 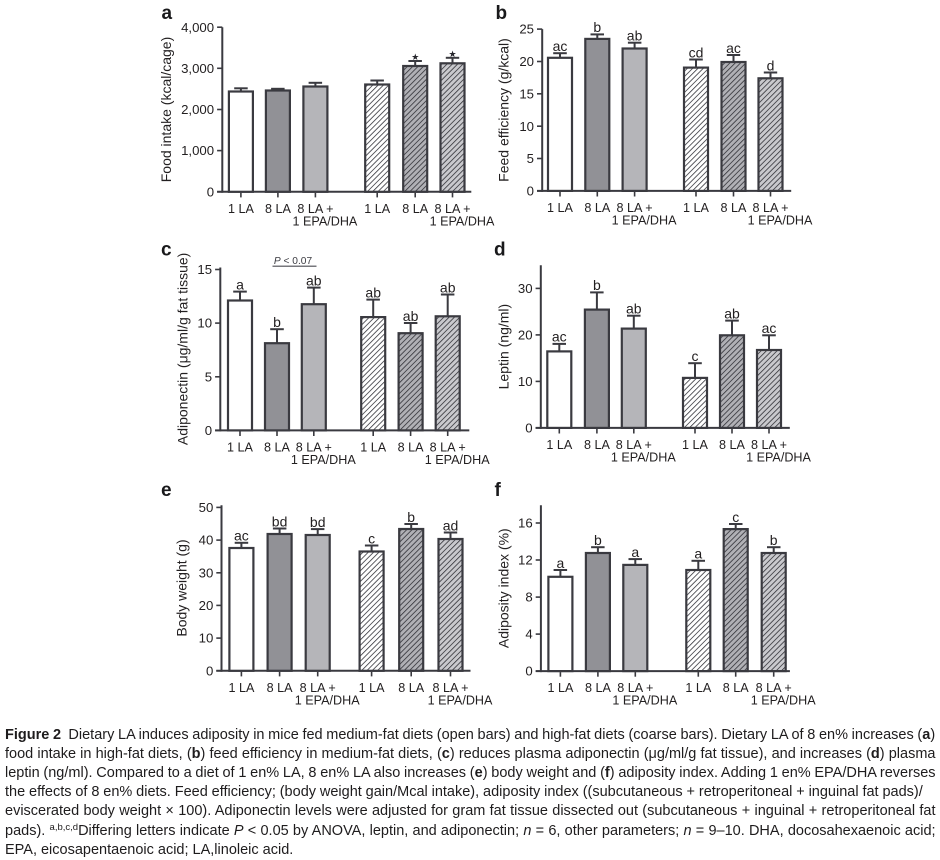 I want to click on svg-text: ad, so click(x=451, y=525).